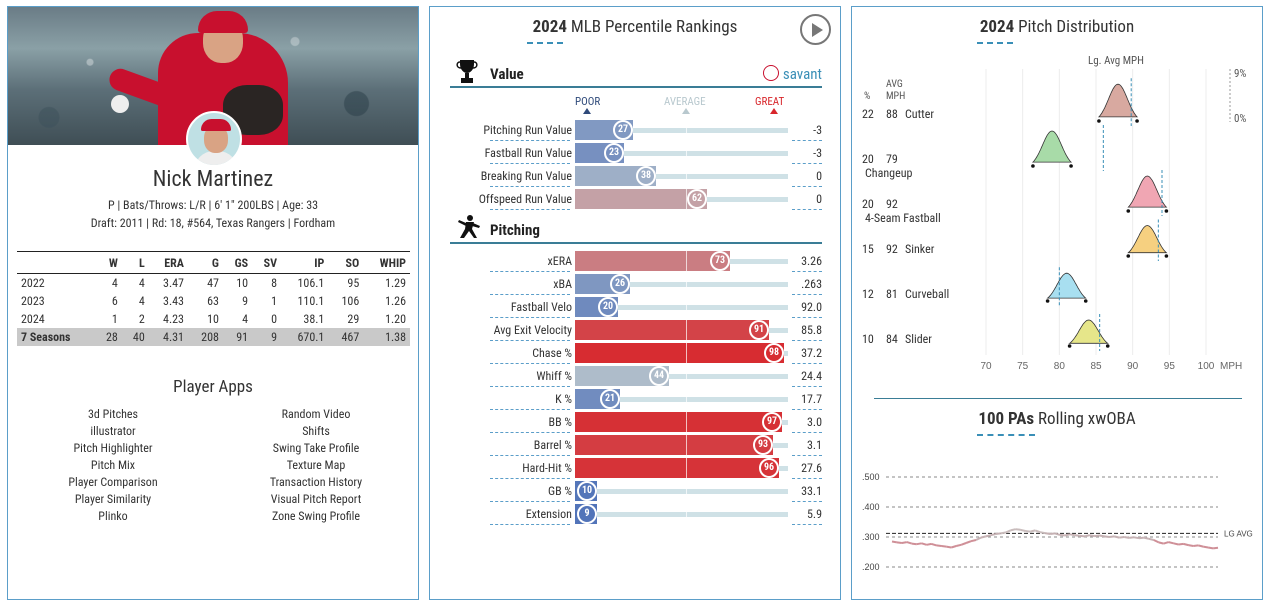 The width and height of the screenshot is (1267, 604). Describe the element at coordinates (316, 448) in the screenshot. I see `player-app-link: Swing Take Profile` at that location.